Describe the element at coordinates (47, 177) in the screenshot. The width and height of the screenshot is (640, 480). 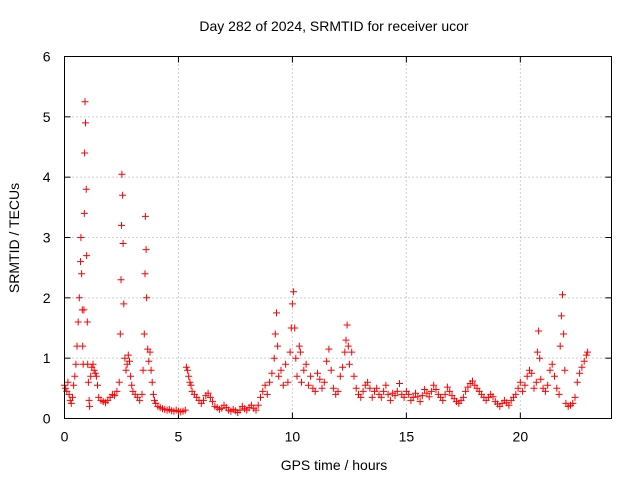
I see `y-tick-label: 4` at that location.